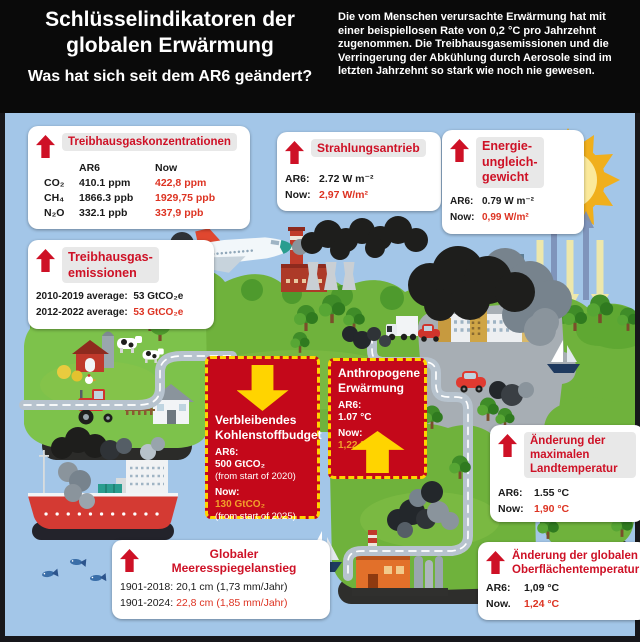 The image size is (640, 642). What do you see at coordinates (371, 387) in the screenshot?
I see `box-title-line: Erwärmung` at bounding box center [371, 387].